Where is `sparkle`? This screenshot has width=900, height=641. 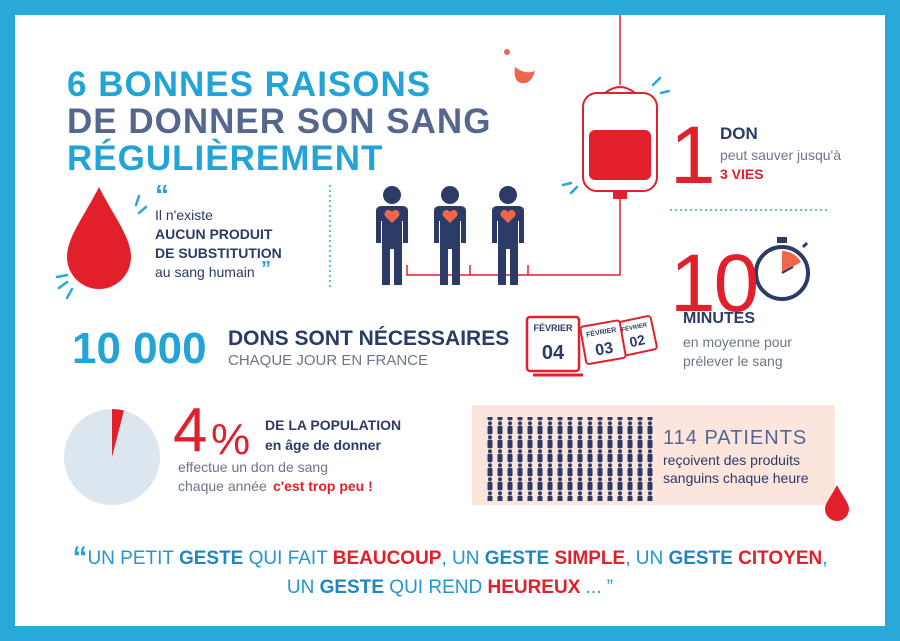 sparkle is located at coordinates (101, 247).